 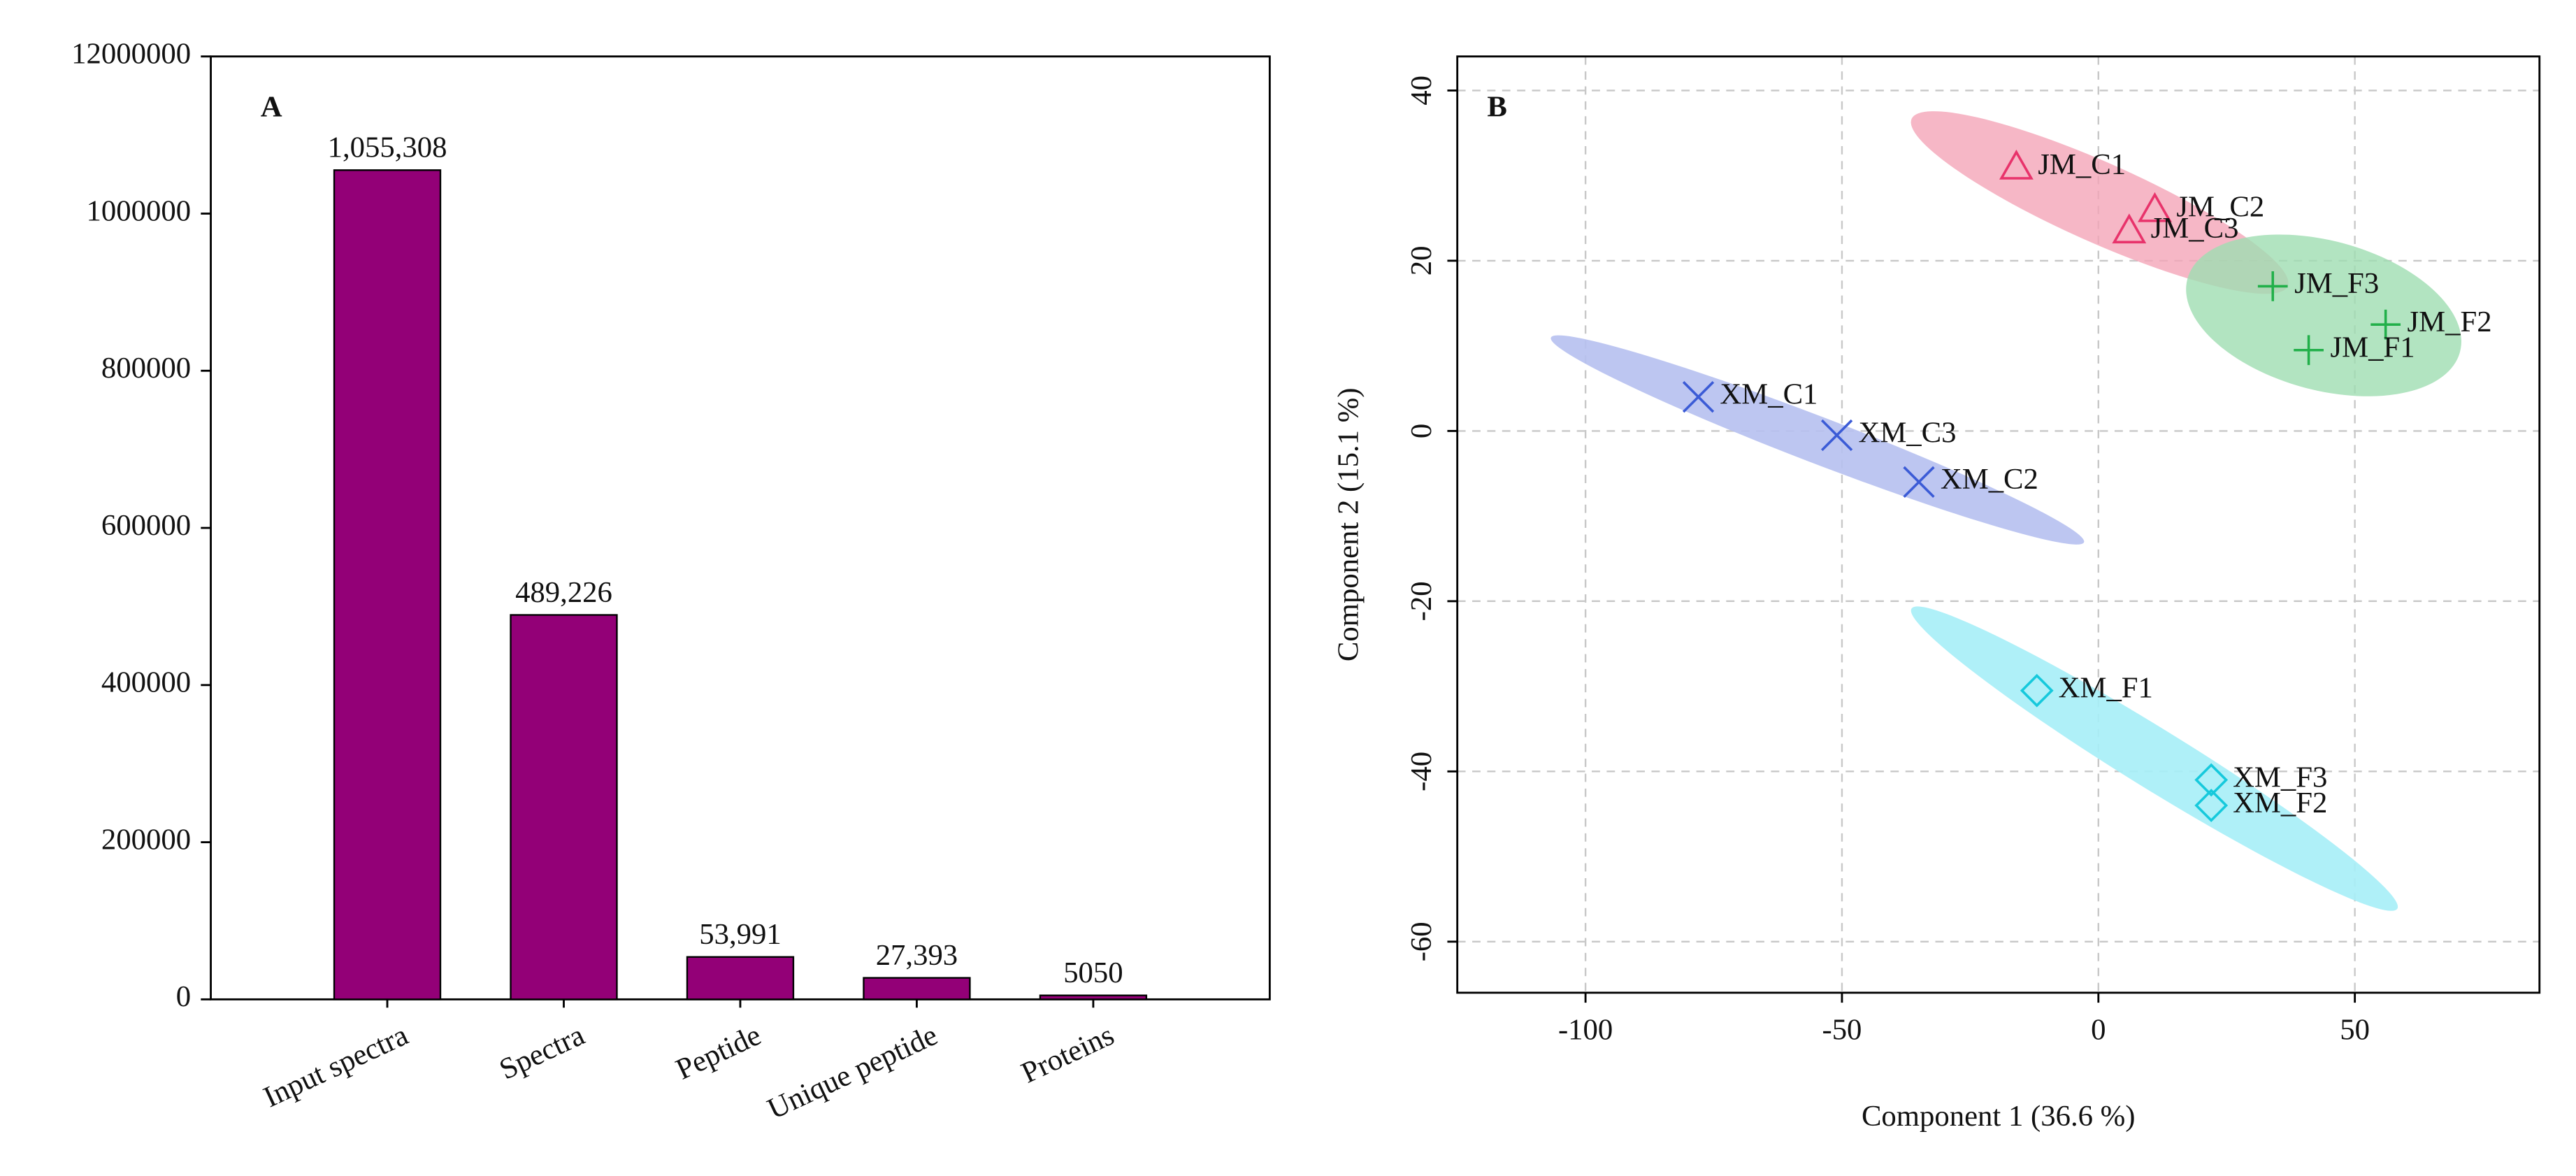 What do you see at coordinates (2106, 689) in the screenshot?
I see `point-label: XM_F1` at bounding box center [2106, 689].